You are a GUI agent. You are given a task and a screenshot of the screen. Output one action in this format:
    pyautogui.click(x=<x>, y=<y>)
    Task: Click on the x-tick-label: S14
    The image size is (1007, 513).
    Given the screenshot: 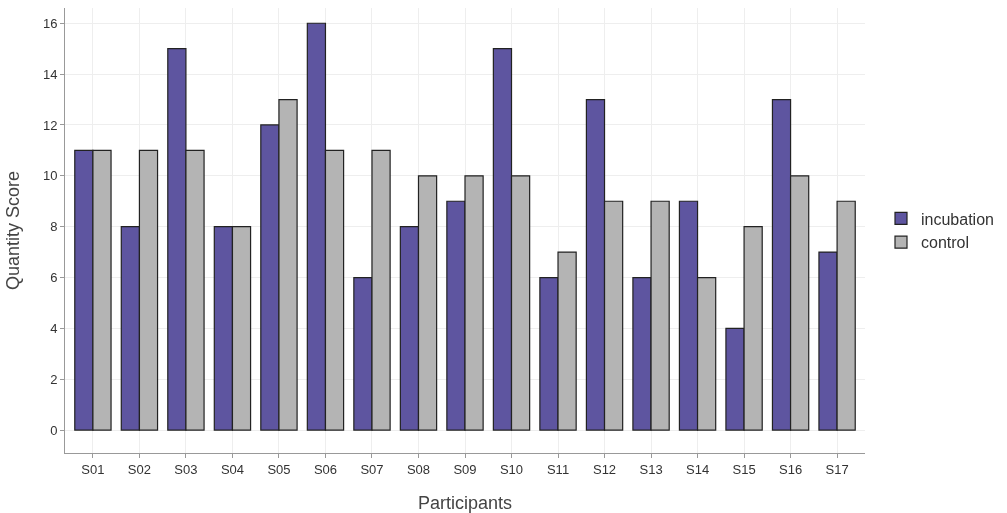 What is the action you would take?
    pyautogui.click(x=697, y=469)
    